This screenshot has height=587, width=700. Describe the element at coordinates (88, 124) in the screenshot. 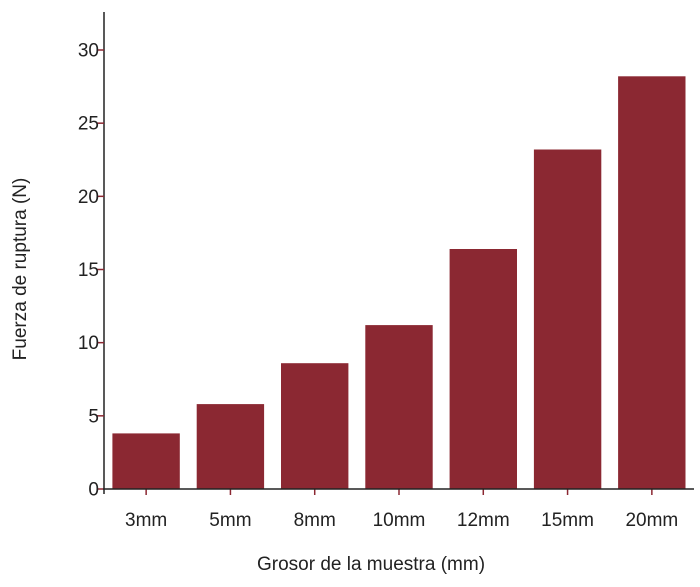

I see `y-tick-label-25: 25` at that location.